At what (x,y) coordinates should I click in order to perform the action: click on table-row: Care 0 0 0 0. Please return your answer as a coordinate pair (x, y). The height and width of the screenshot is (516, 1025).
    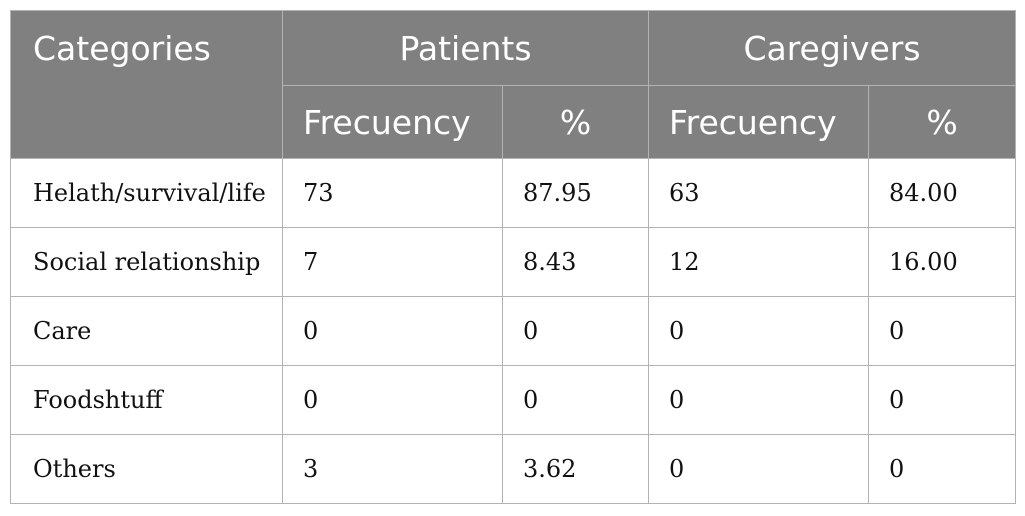
    Looking at the image, I should click on (513, 331).